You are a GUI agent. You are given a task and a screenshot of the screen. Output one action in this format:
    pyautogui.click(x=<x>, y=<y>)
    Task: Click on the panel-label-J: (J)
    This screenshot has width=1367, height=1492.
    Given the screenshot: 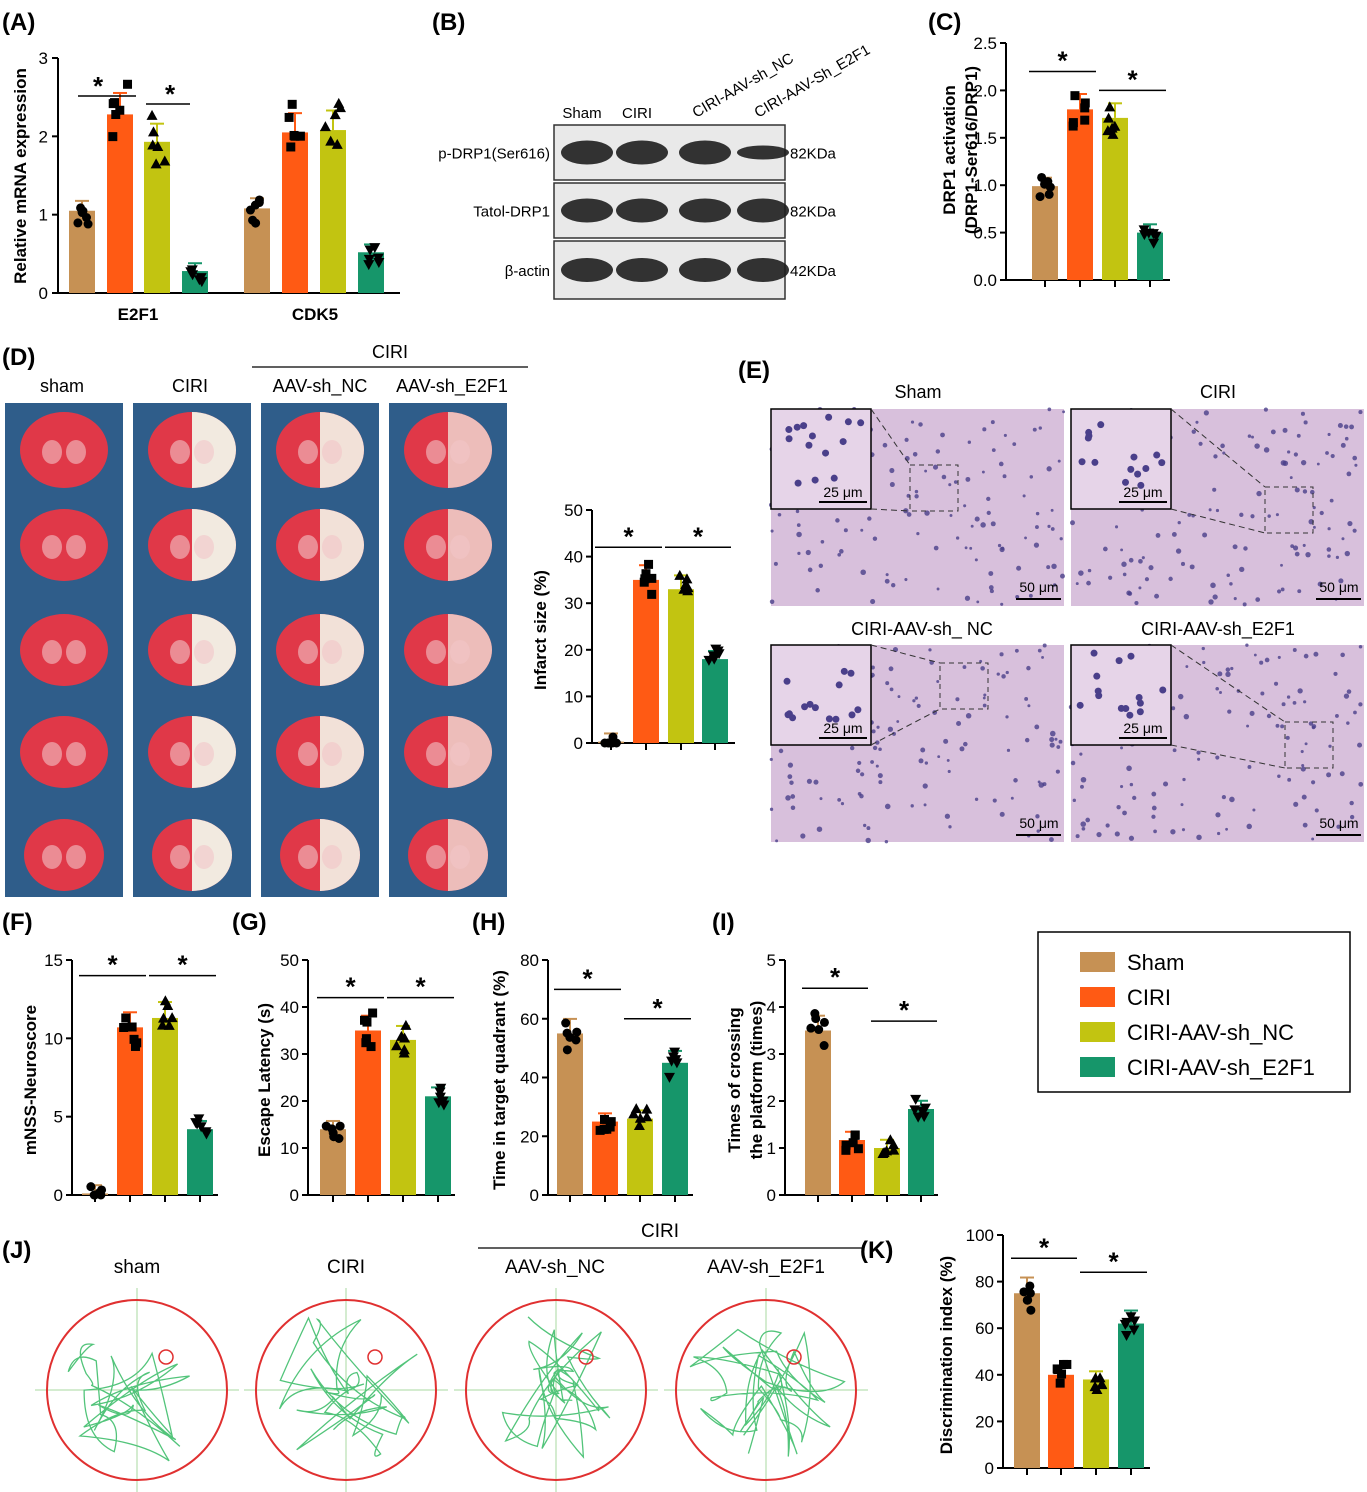 What is the action you would take?
    pyautogui.click(x=16, y=1250)
    